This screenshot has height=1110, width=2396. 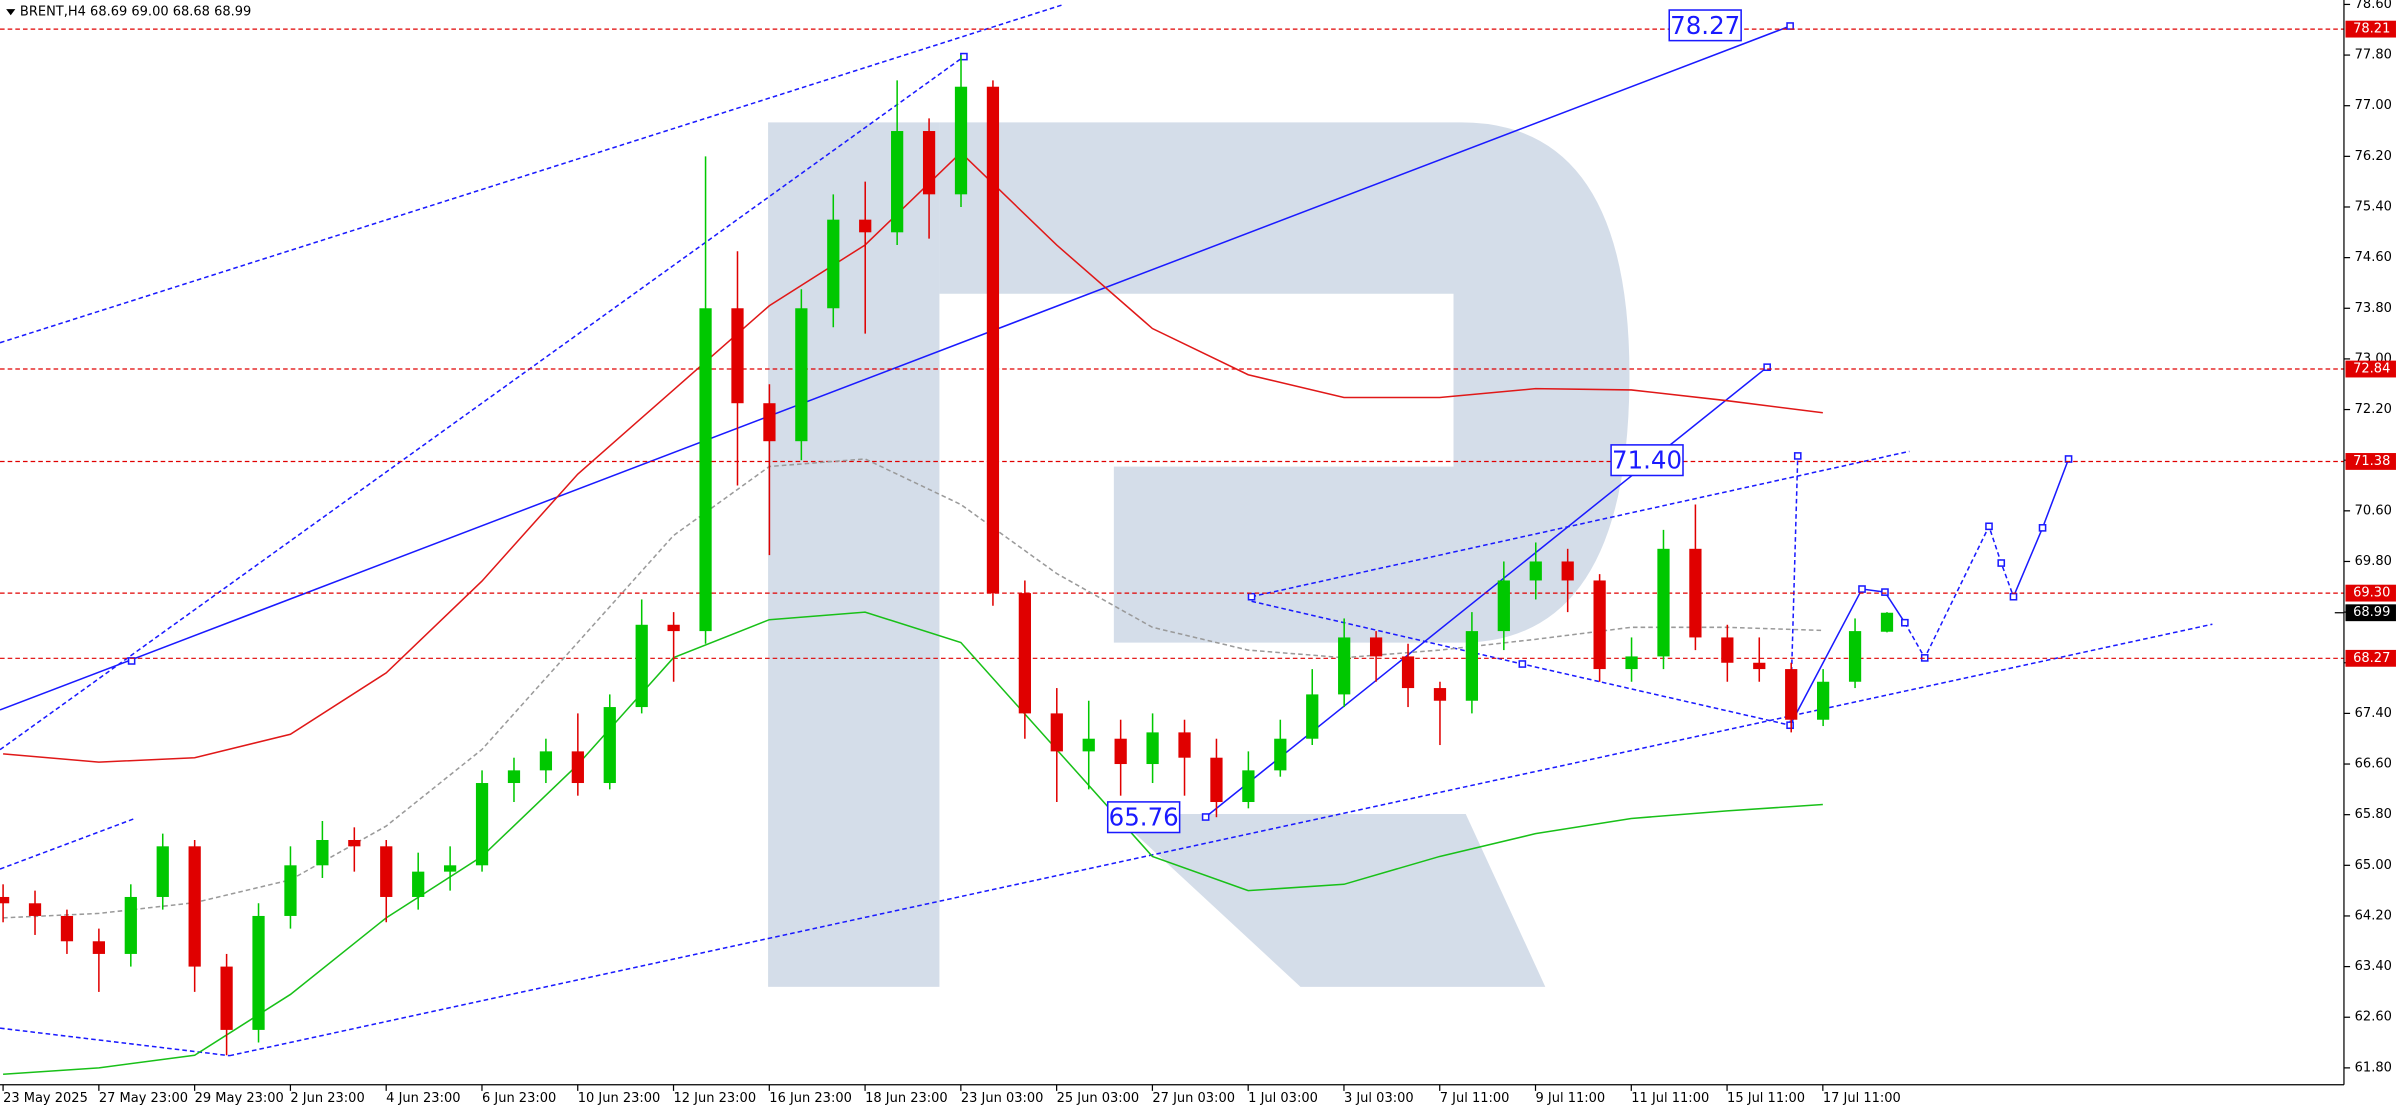 I want to click on current-price-box, so click(x=2370, y=613).